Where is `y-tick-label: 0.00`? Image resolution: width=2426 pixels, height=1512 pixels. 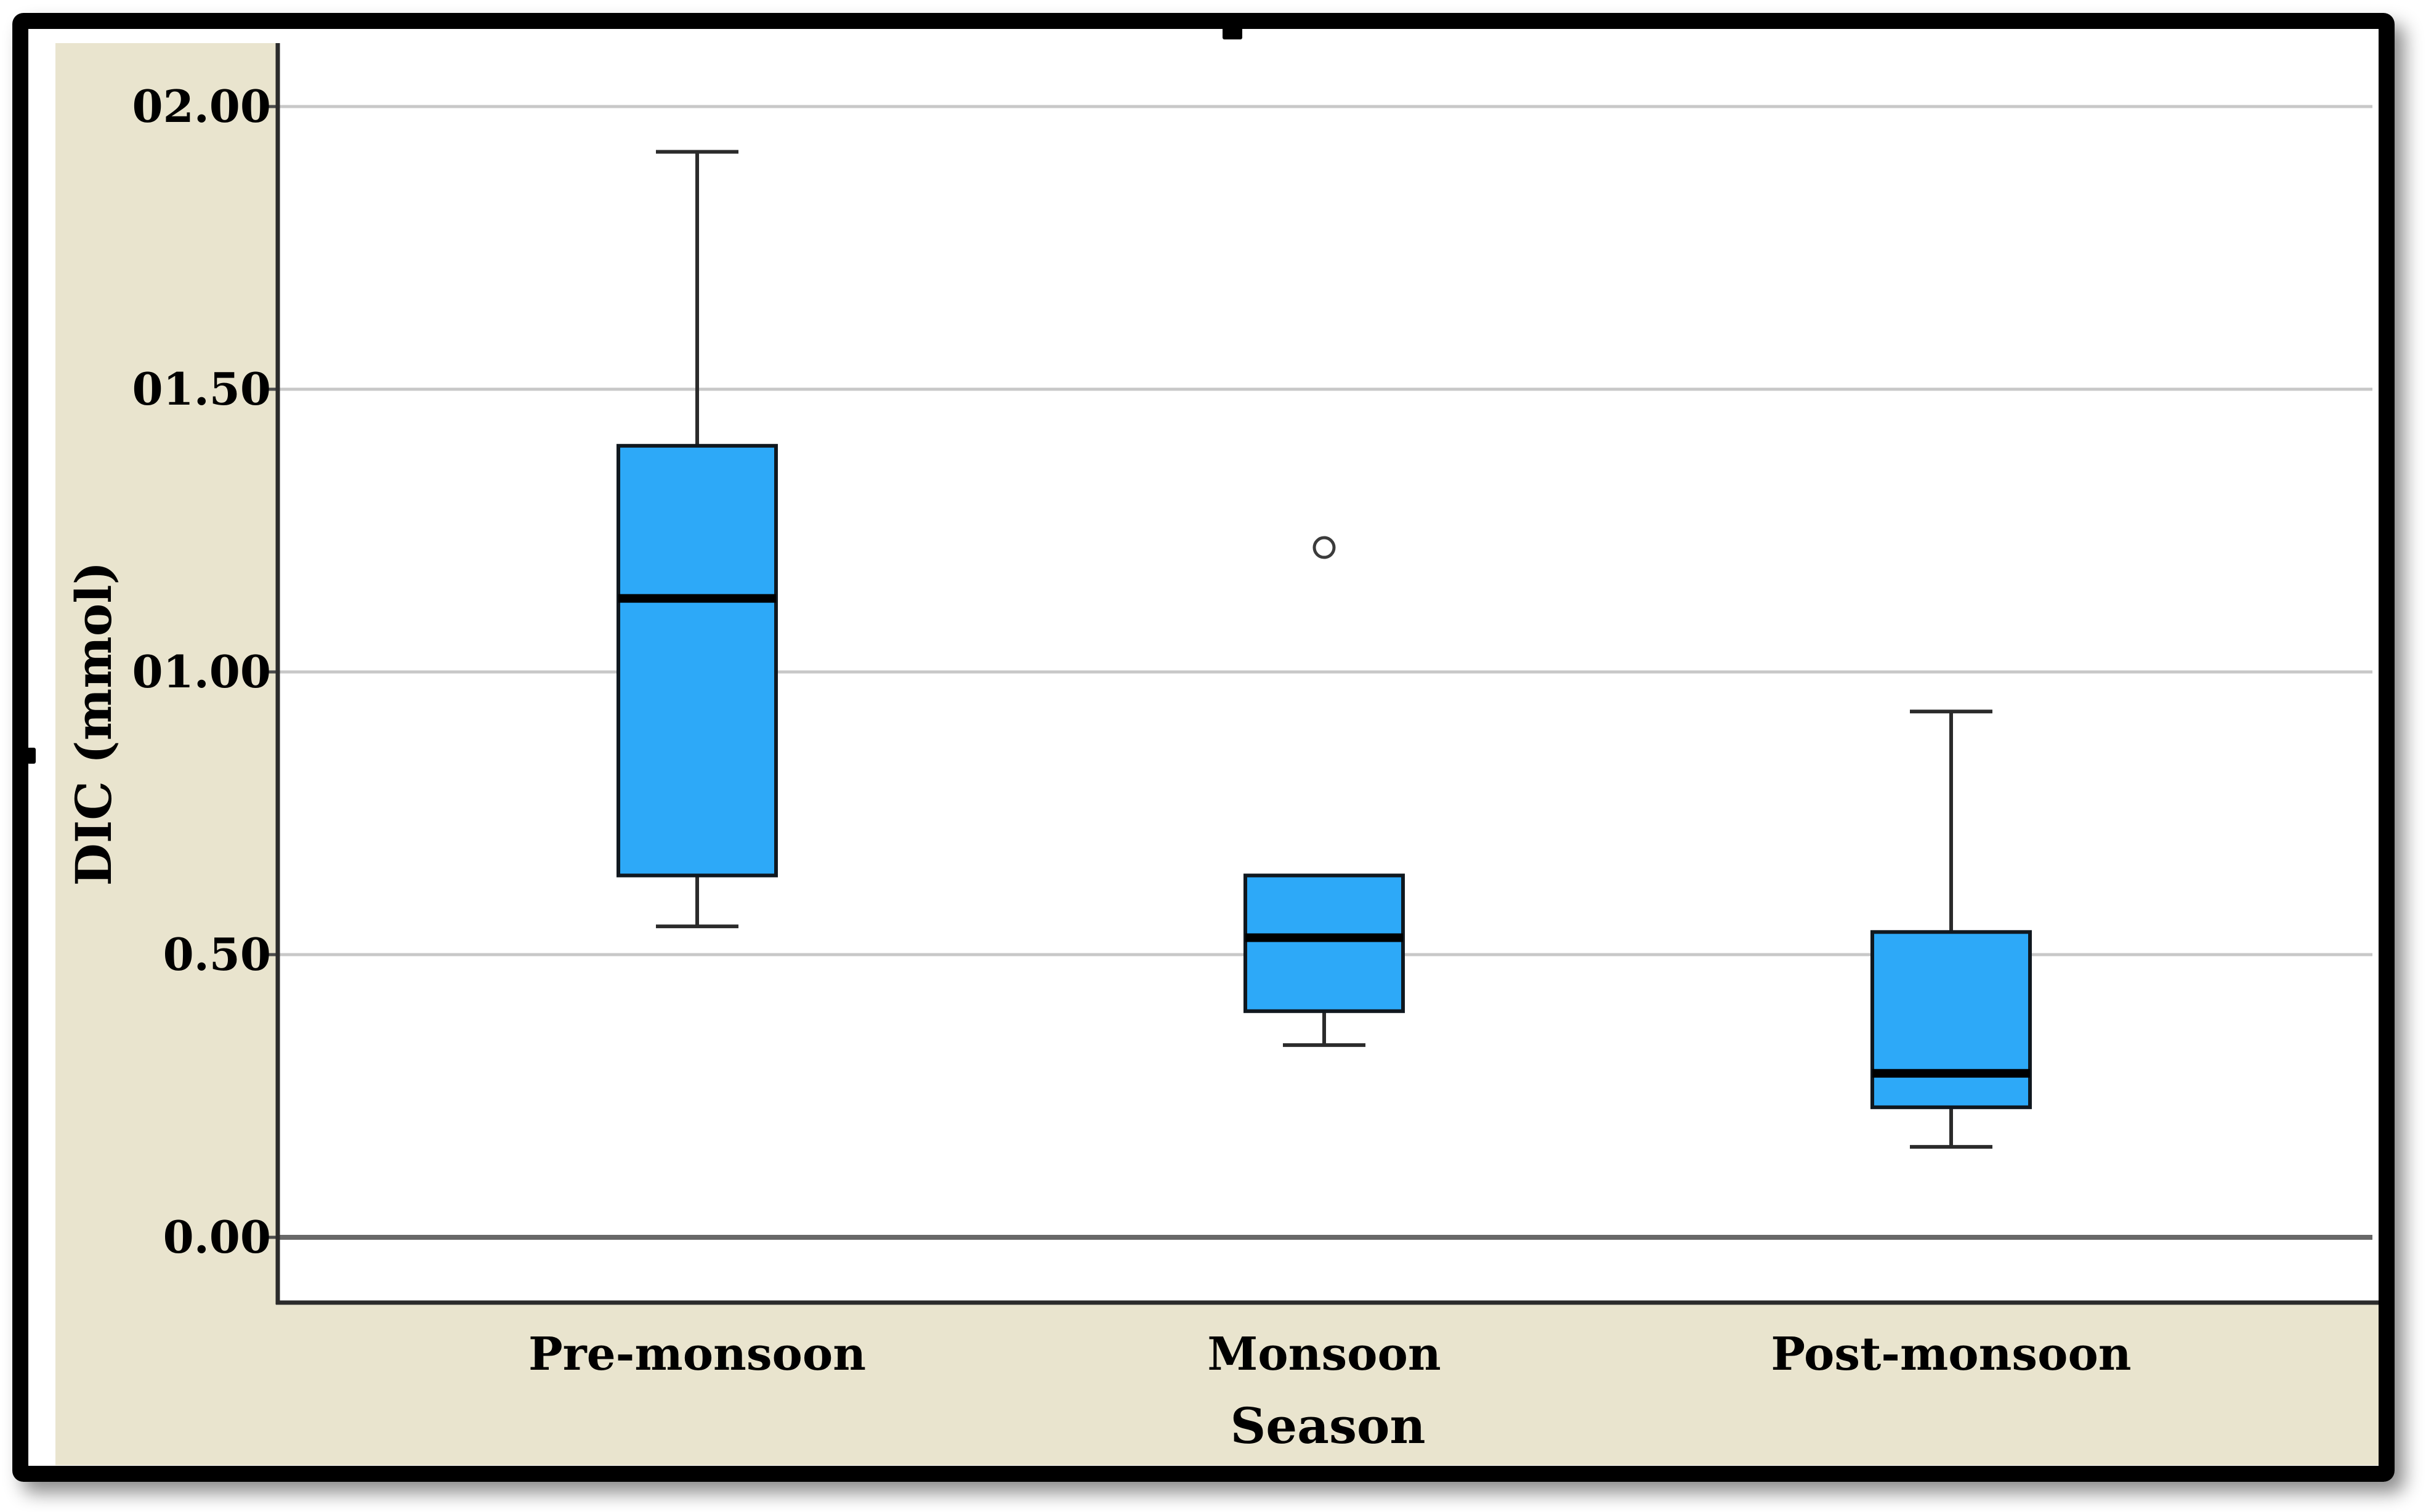
y-tick-label: 0.00 is located at coordinates (217, 1237).